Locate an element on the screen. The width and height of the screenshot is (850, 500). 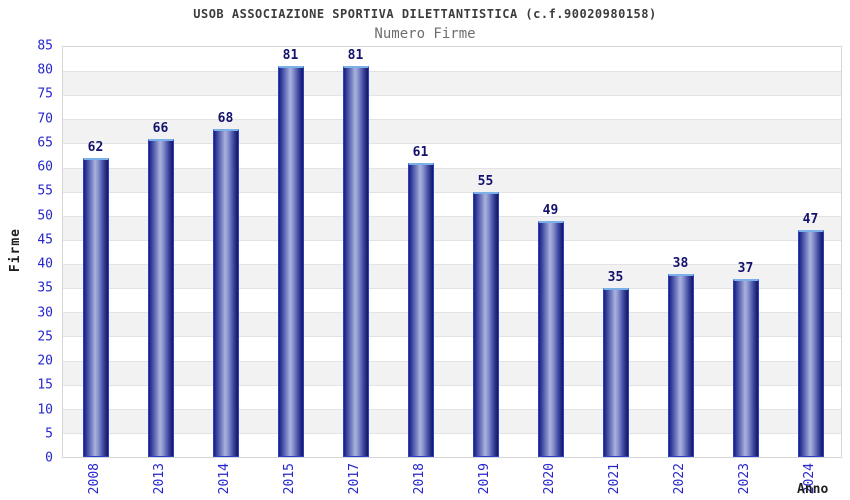
bar-group: 55 is located at coordinates (485, 252).